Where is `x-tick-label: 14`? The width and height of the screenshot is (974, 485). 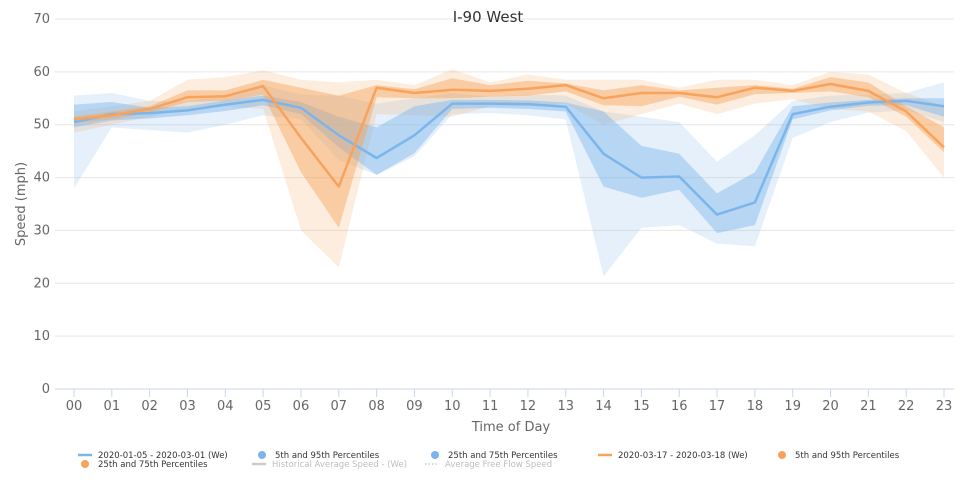 x-tick-label: 14 is located at coordinates (603, 406).